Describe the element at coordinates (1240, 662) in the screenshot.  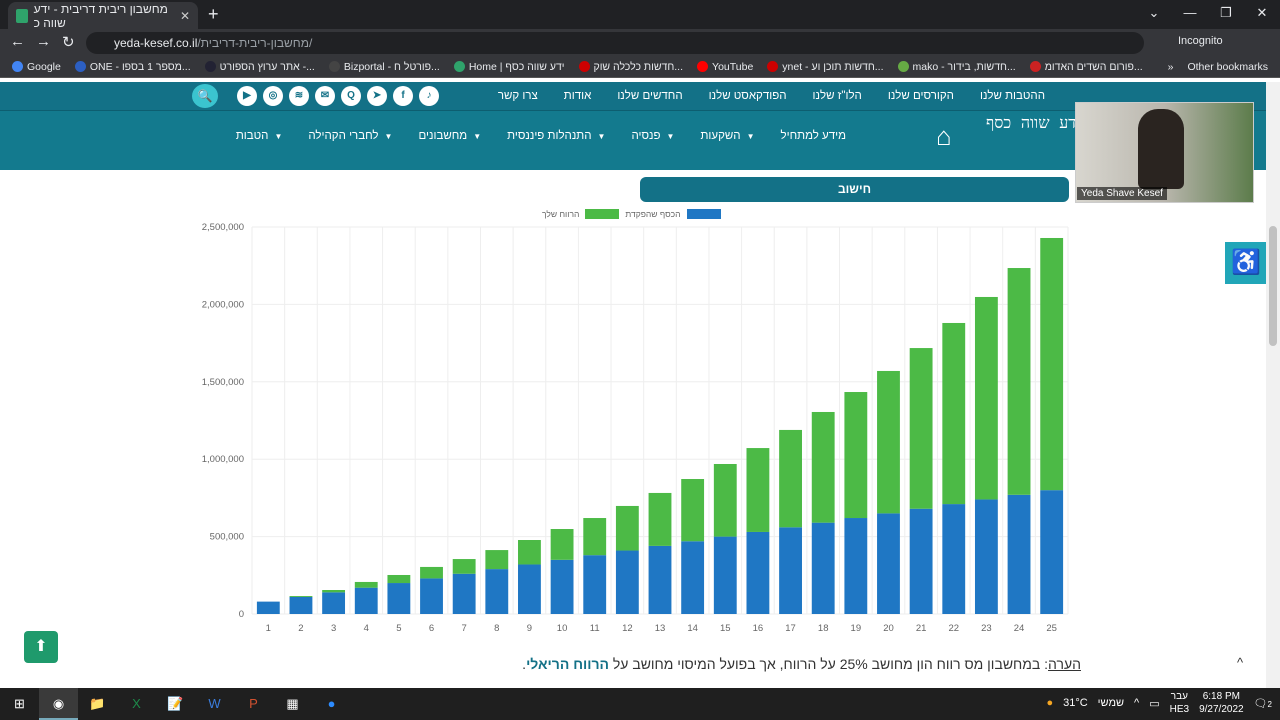
I see `collapse-icon: ^` at that location.